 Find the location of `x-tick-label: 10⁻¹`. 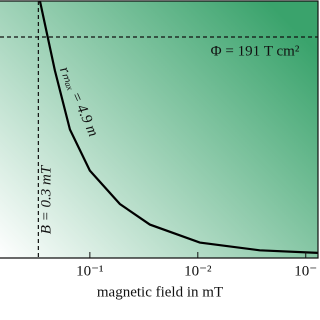

x-tick-label: 10⁻¹ is located at coordinates (89, 271).